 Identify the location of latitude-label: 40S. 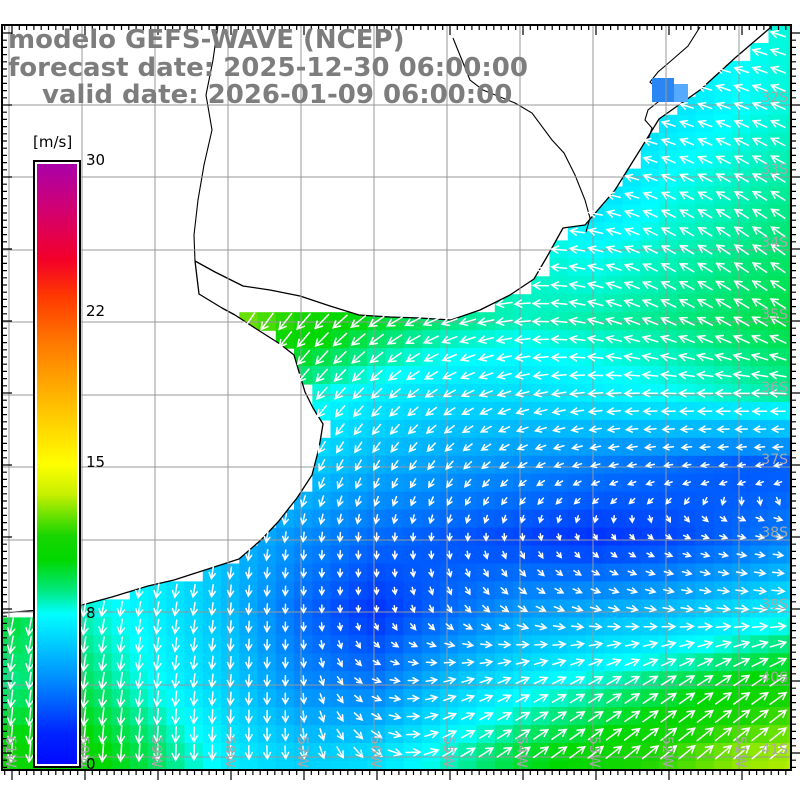
(774, 678).